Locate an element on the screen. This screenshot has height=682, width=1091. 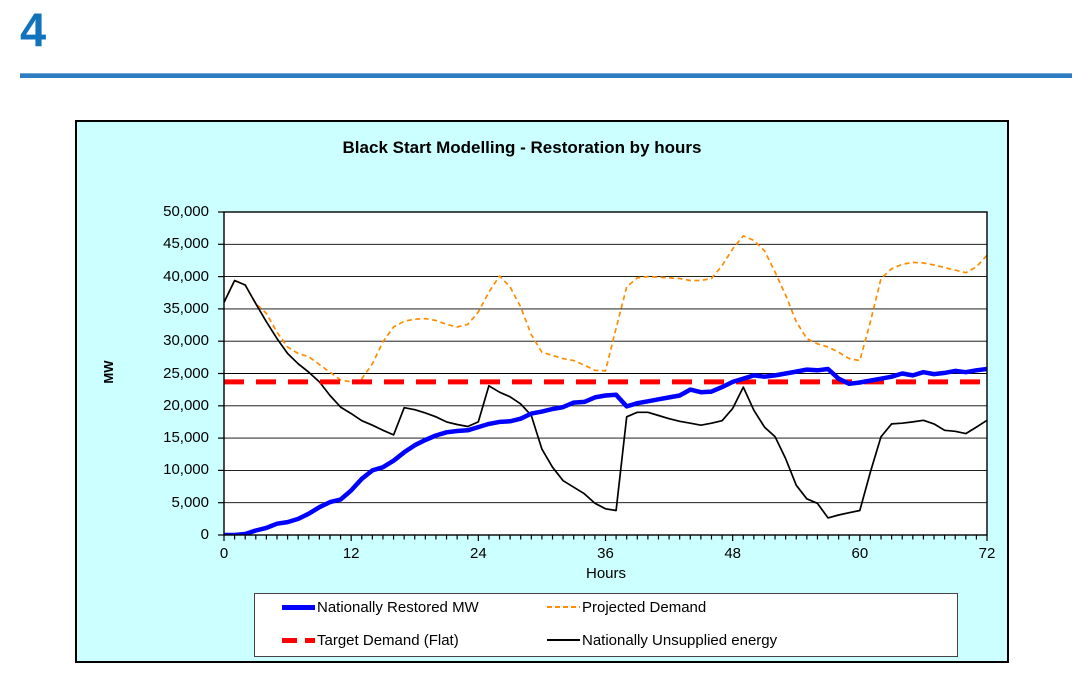
legend-item-unsupplied-energy: Nationally Unsupplied energy is located at coordinates (662, 640).